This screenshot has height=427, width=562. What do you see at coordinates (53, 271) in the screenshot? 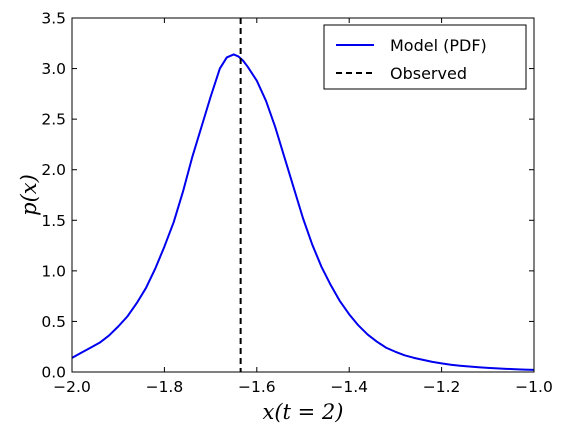
I see `y-tick-label: 1.0` at bounding box center [53, 271].